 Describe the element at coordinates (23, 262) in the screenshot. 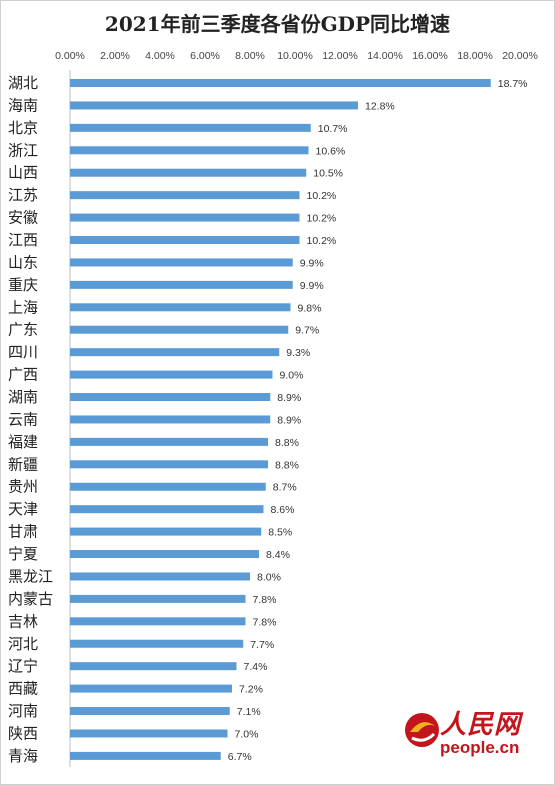

I see `category-label: 山东` at that location.